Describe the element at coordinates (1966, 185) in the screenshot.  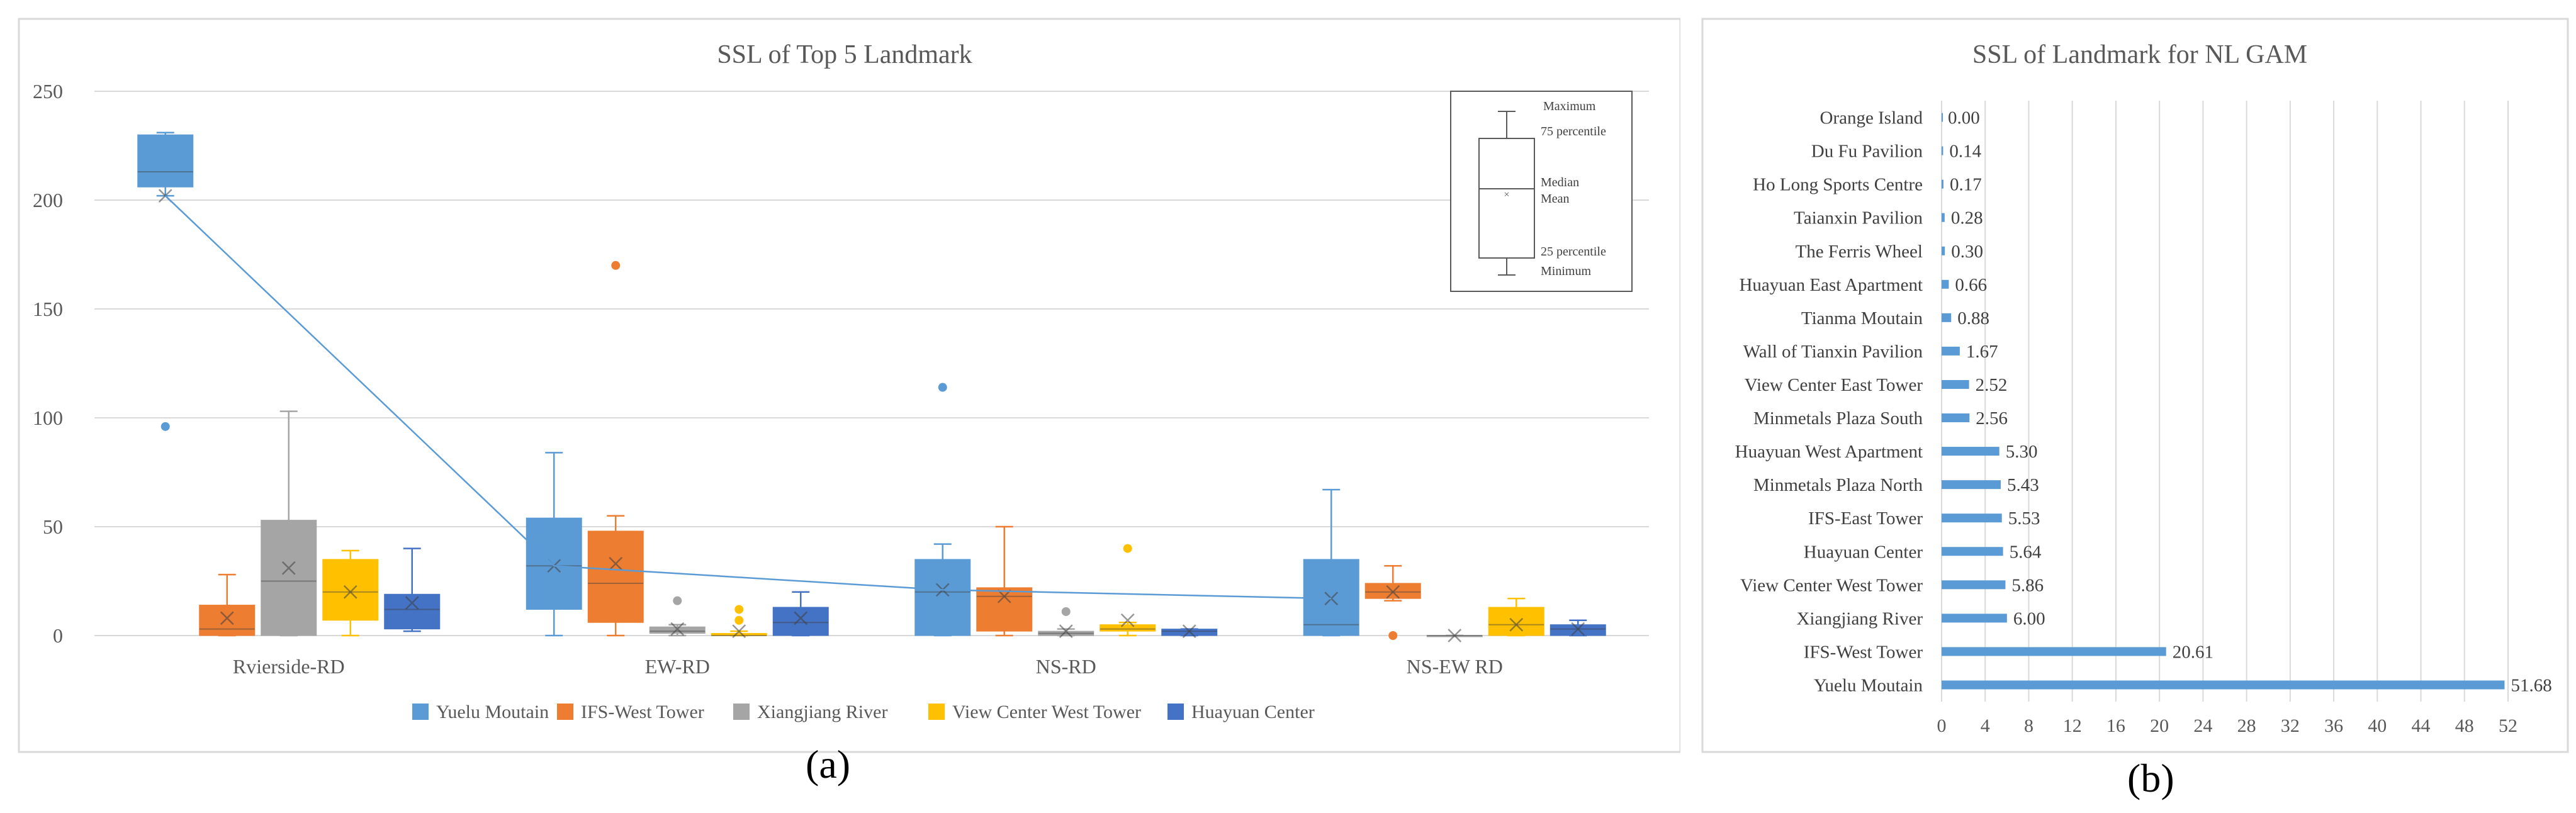
I see `bar-data-label: 0.17` at that location.